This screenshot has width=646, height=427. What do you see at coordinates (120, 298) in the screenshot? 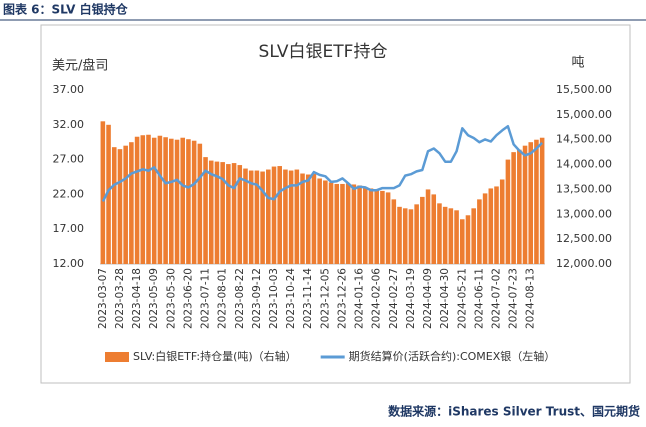
I see `x-tick-label: 2023-03-28` at bounding box center [120, 298].